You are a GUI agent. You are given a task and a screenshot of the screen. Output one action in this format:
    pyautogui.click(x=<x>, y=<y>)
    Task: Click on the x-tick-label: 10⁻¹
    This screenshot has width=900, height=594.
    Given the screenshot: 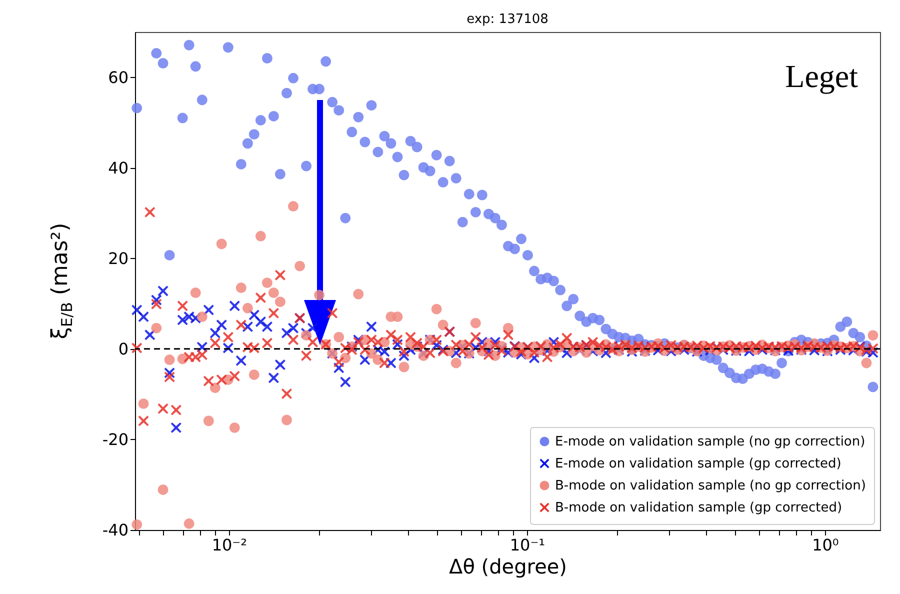 What is the action you would take?
    pyautogui.click(x=528, y=545)
    